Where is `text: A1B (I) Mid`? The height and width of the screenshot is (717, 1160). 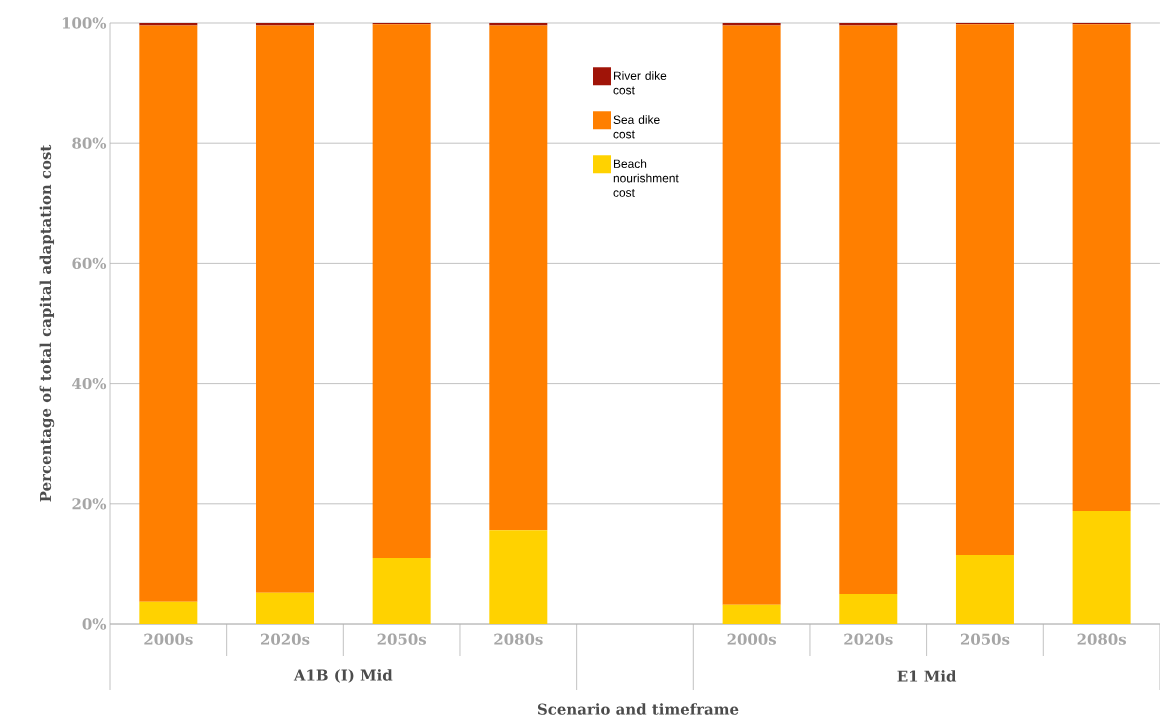
text: A1B (I) Mid is located at coordinates (343, 676).